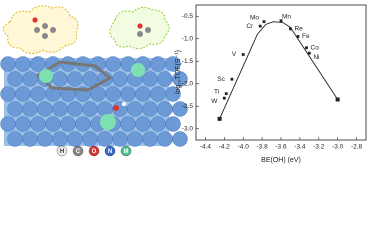 The image size is (378, 240). Describe the element at coordinates (74, 76) in the screenshot. I see `ring` at that location.